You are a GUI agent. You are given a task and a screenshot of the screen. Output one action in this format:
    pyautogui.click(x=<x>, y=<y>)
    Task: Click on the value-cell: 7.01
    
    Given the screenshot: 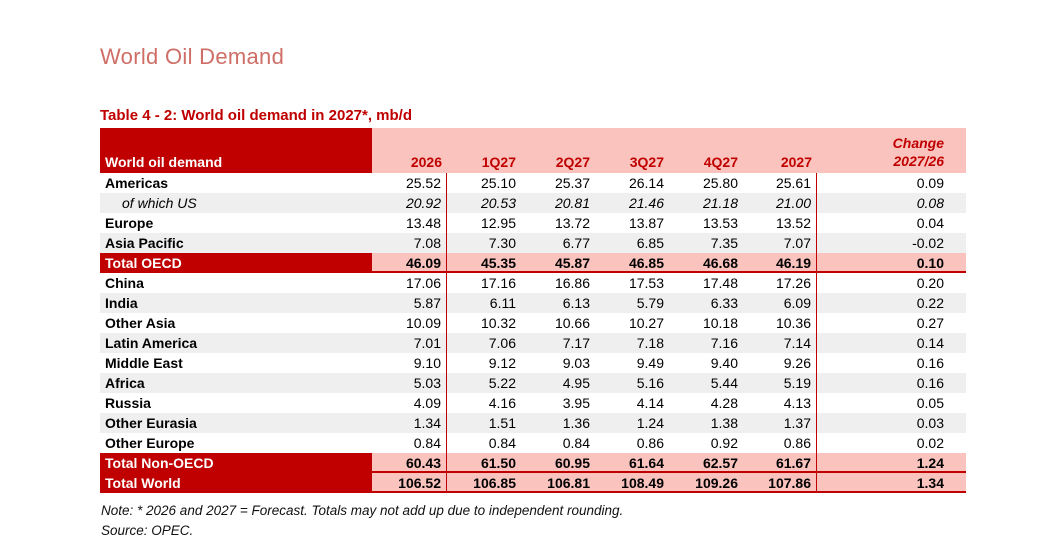 What is the action you would take?
    pyautogui.click(x=409, y=343)
    